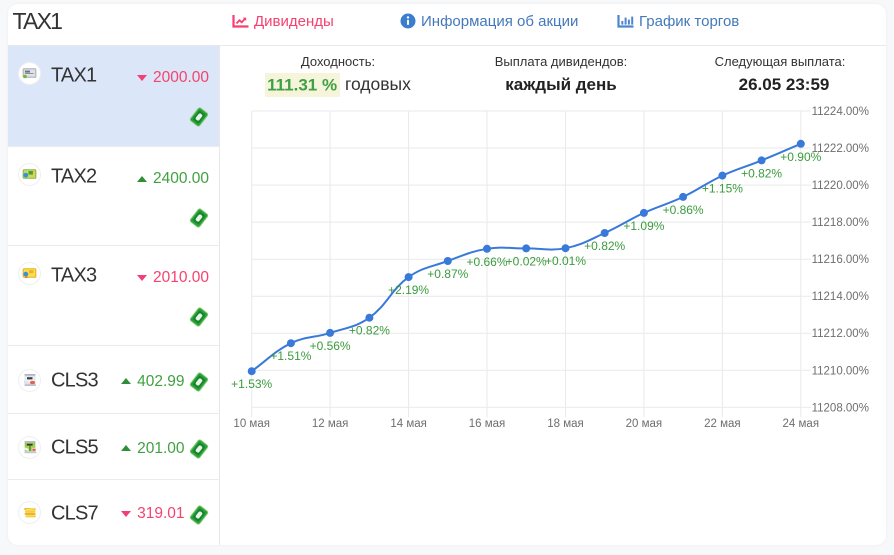 This screenshot has width=894, height=555. I want to click on svg-text: +2.19%, so click(408, 290).